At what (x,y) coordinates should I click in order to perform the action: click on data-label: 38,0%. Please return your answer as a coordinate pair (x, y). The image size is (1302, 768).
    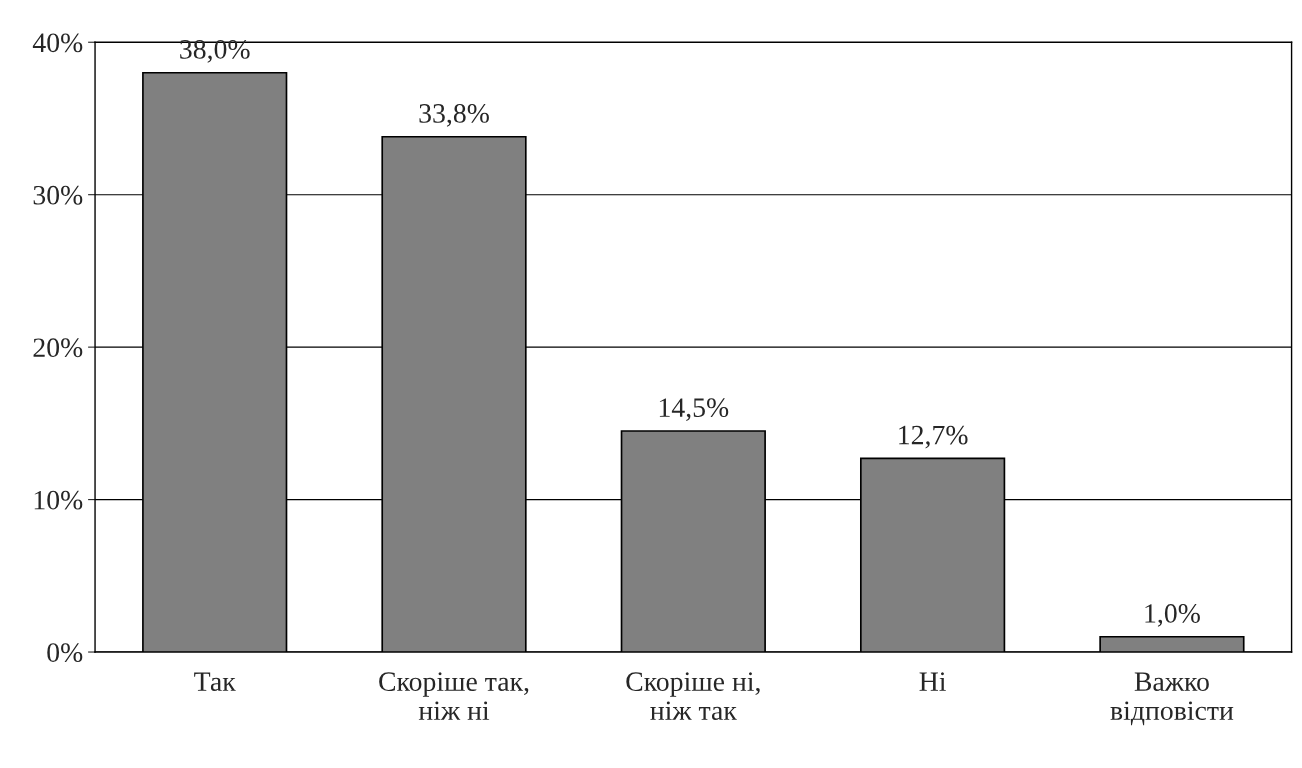
    Looking at the image, I should click on (215, 51).